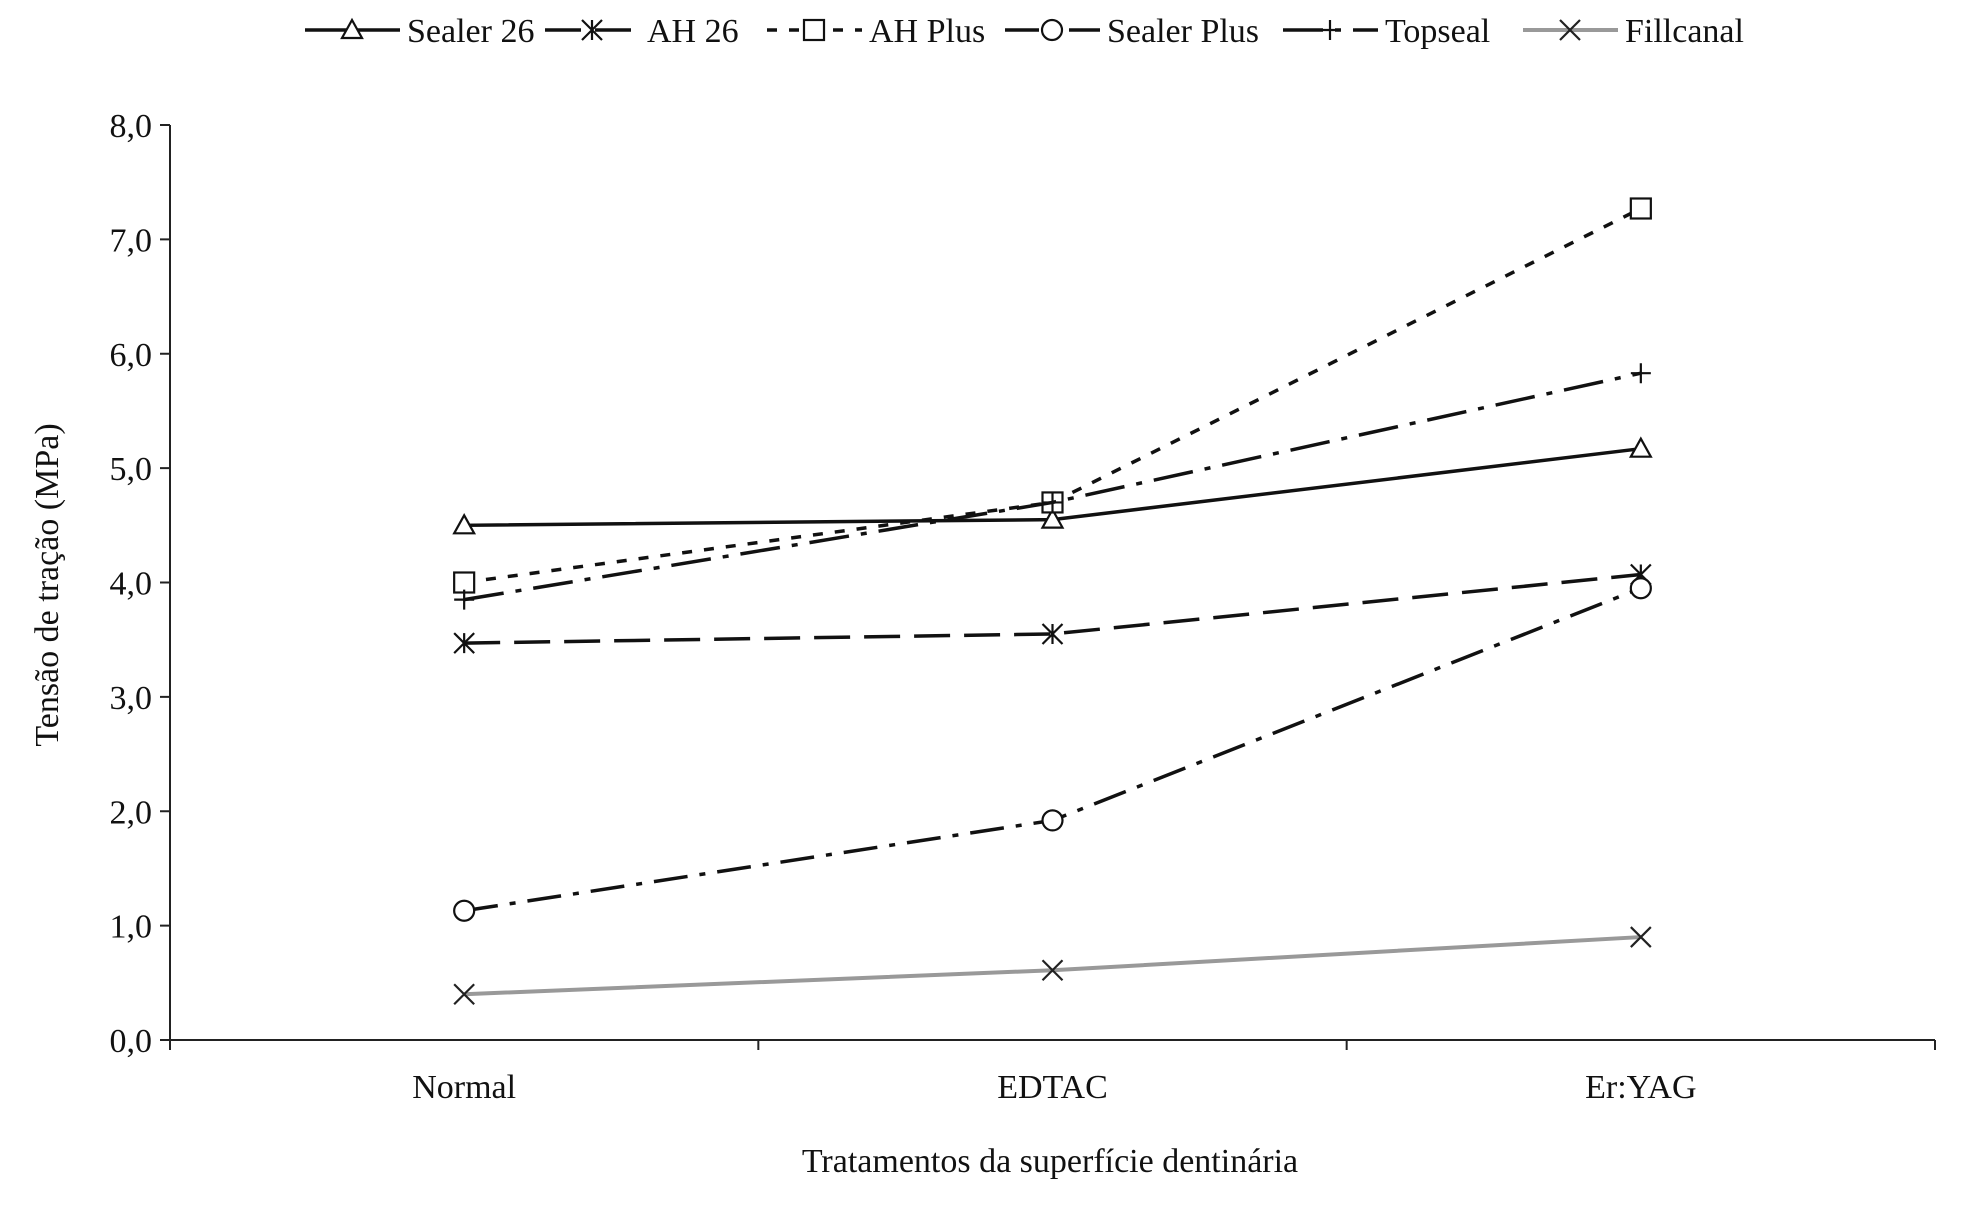 The height and width of the screenshot is (1214, 1985). What do you see at coordinates (131, 469) in the screenshot?
I see `y-tick-label: 5,0` at bounding box center [131, 469].